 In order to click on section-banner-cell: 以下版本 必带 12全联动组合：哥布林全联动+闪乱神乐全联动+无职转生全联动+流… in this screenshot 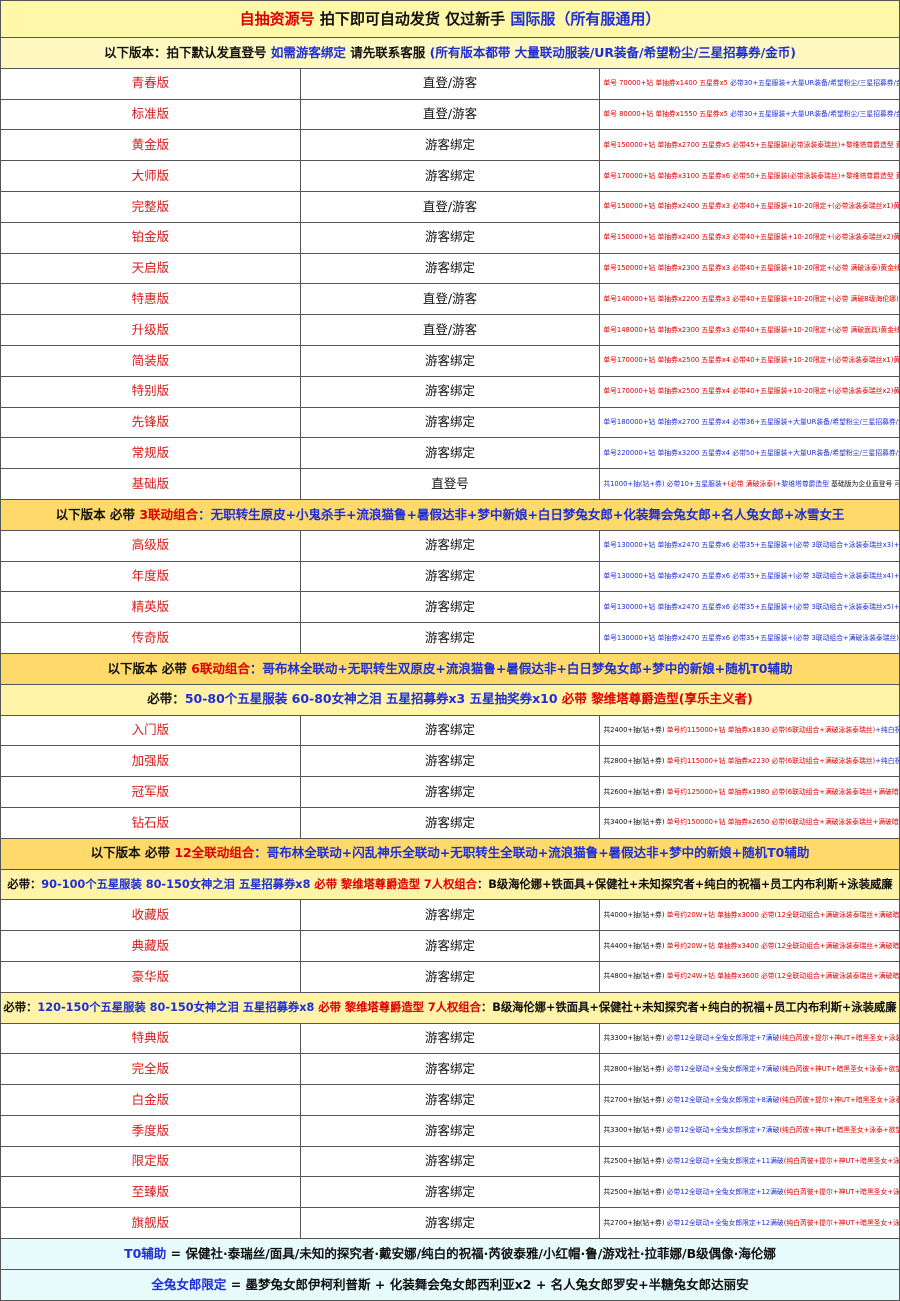, I will do `click(450, 853)`.